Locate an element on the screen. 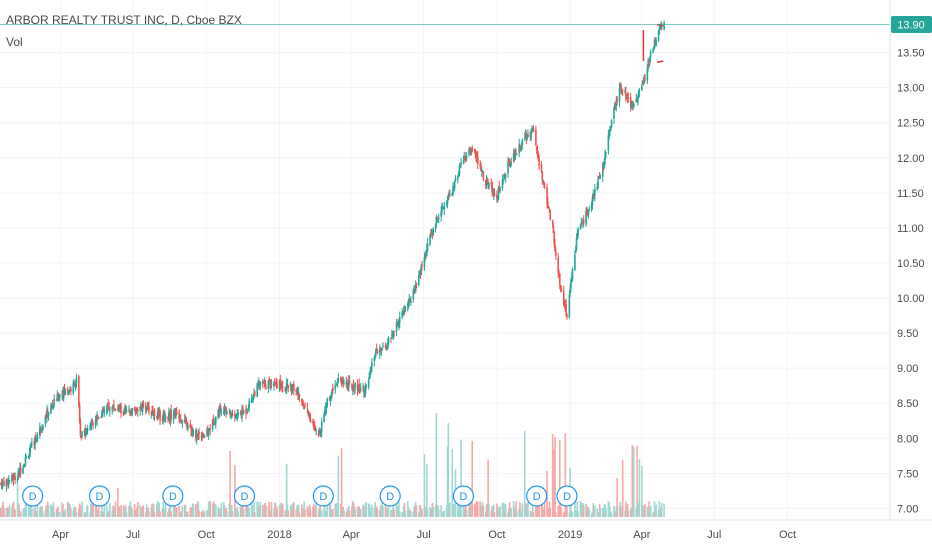 Image resolution: width=932 pixels, height=550 pixels. symbol-title: ARBOR REALTY TRUST INC, D, Cboe BZX is located at coordinates (124, 20).